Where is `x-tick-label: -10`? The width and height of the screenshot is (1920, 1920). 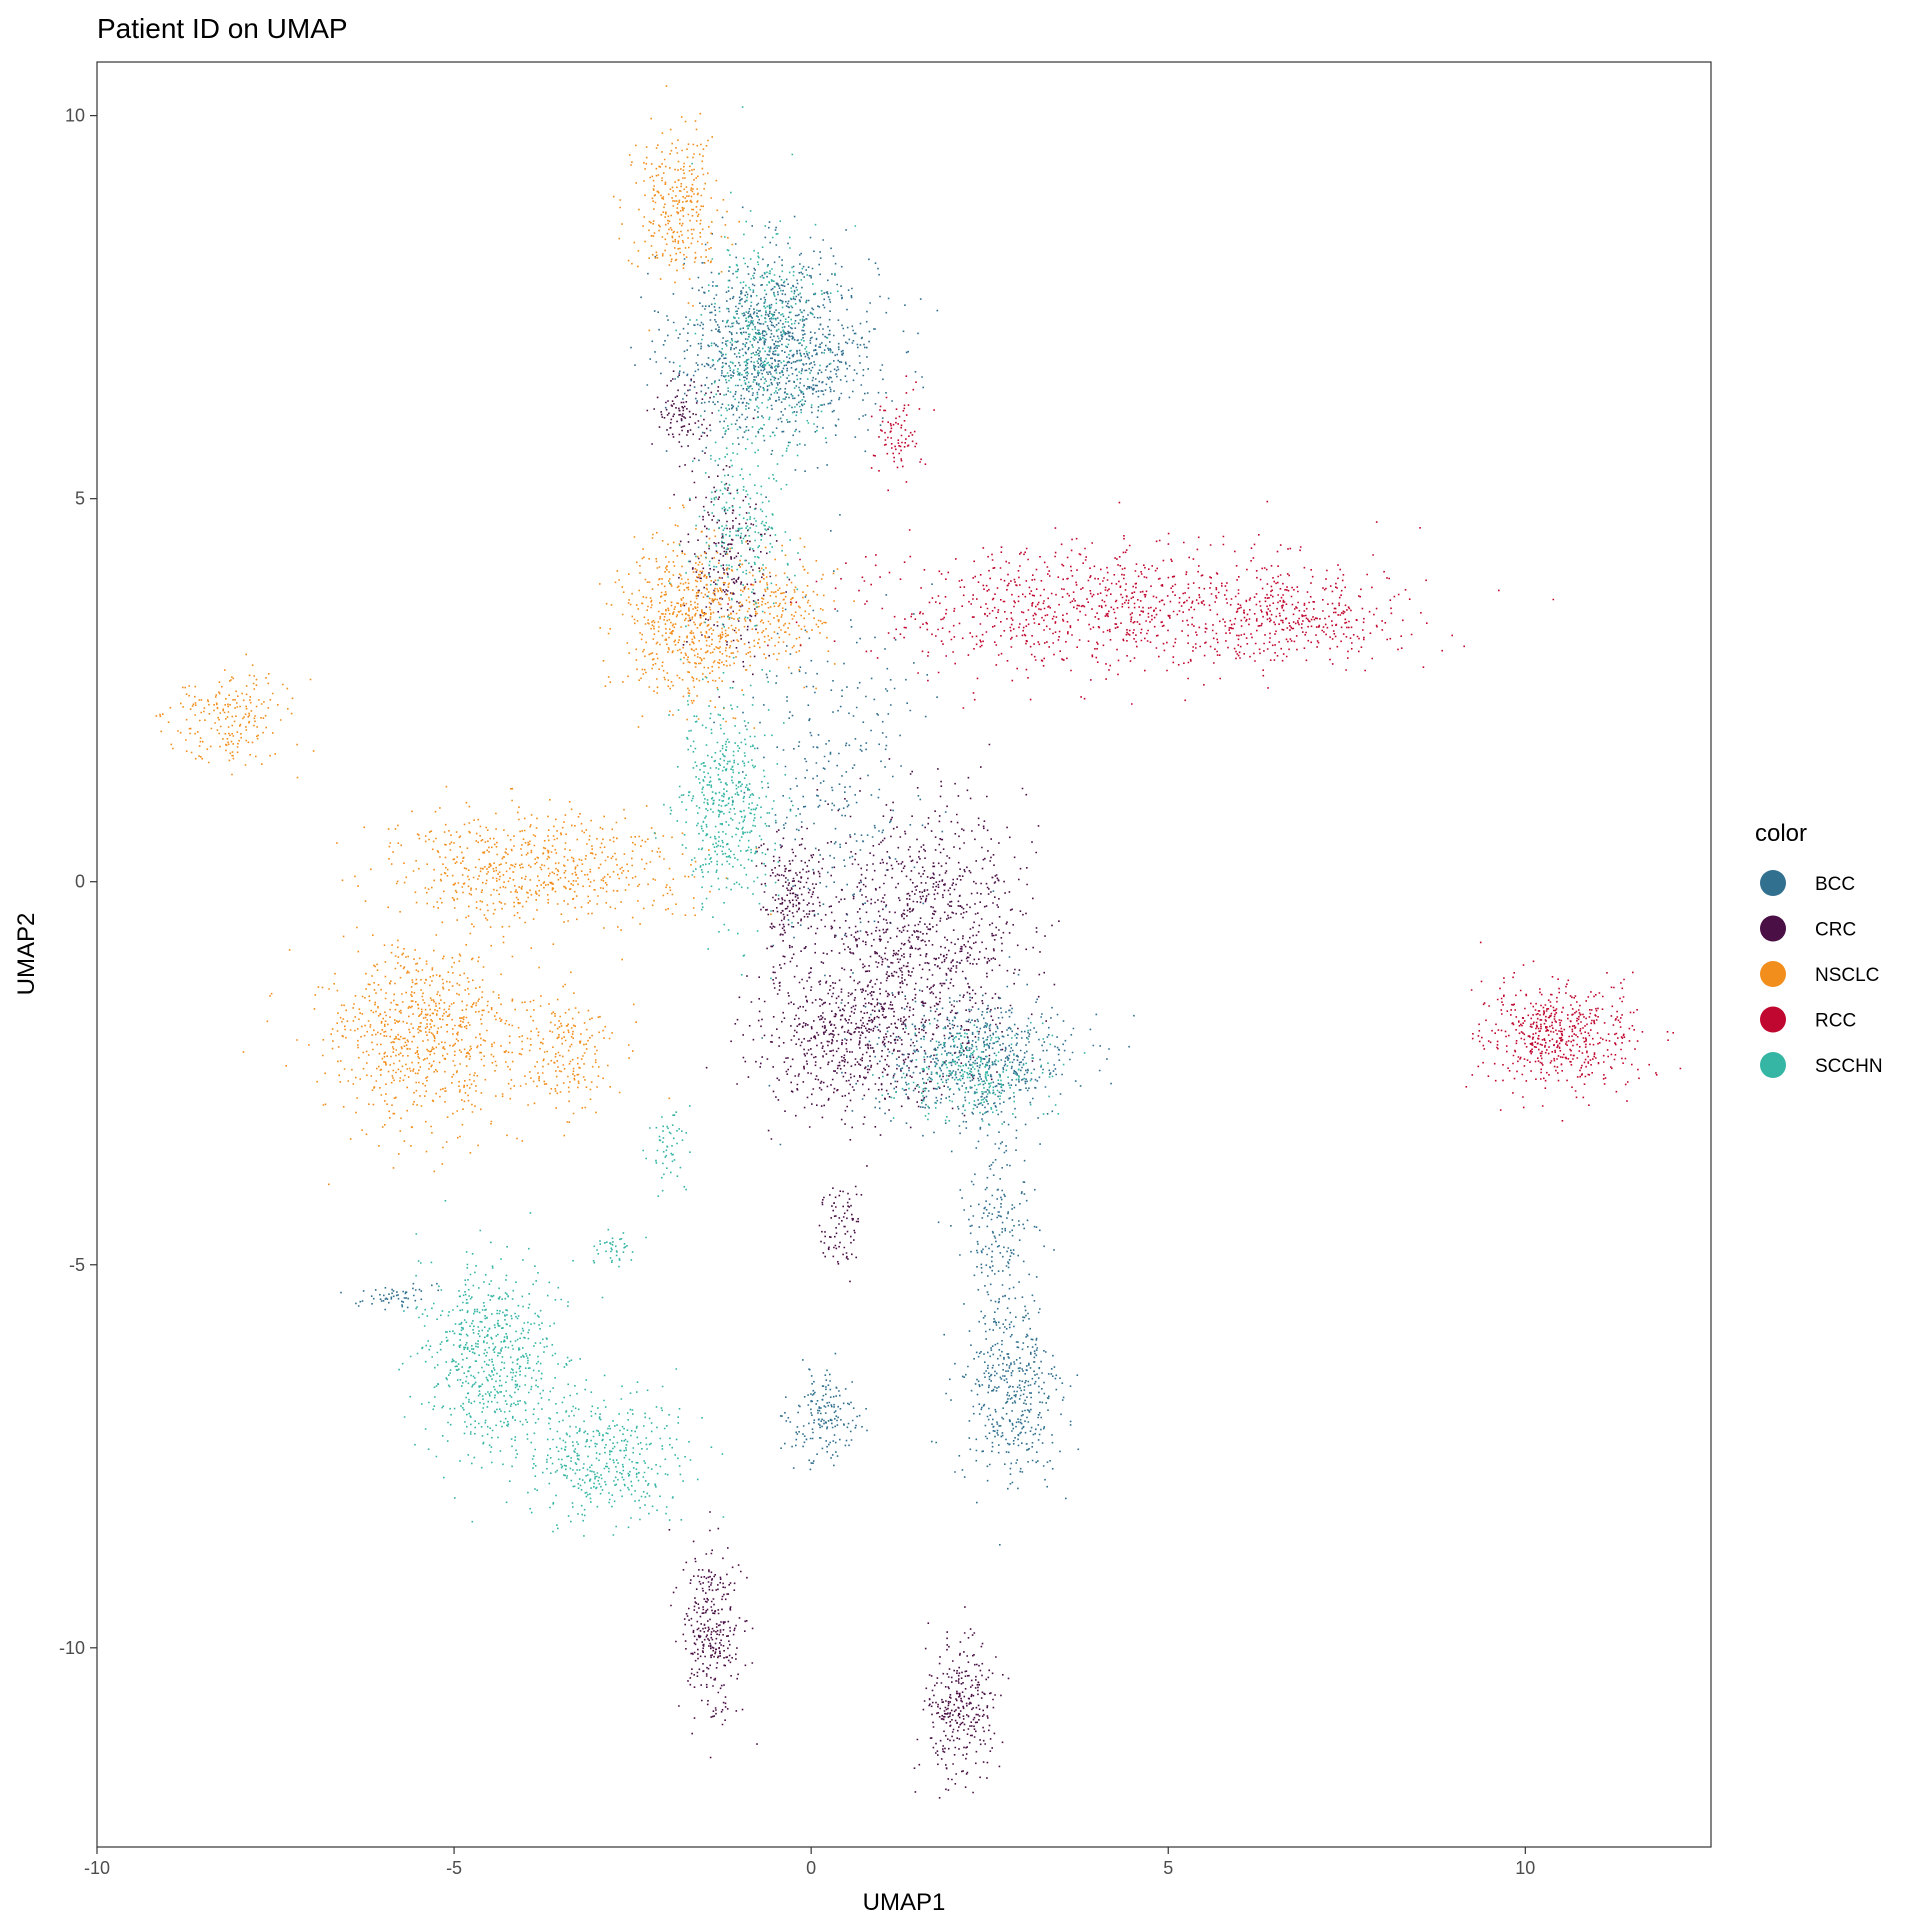 x-tick-label: -10 is located at coordinates (97, 1868).